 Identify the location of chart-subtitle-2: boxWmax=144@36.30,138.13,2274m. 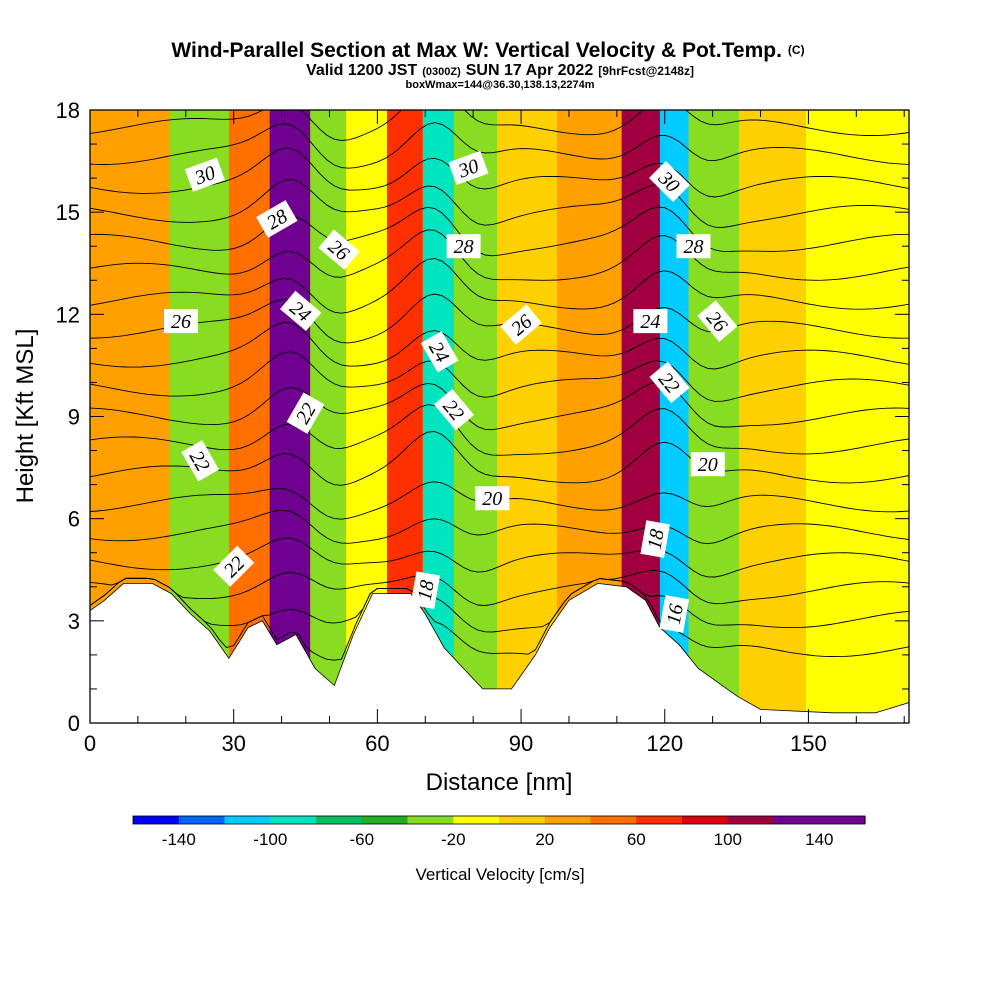
(500, 85).